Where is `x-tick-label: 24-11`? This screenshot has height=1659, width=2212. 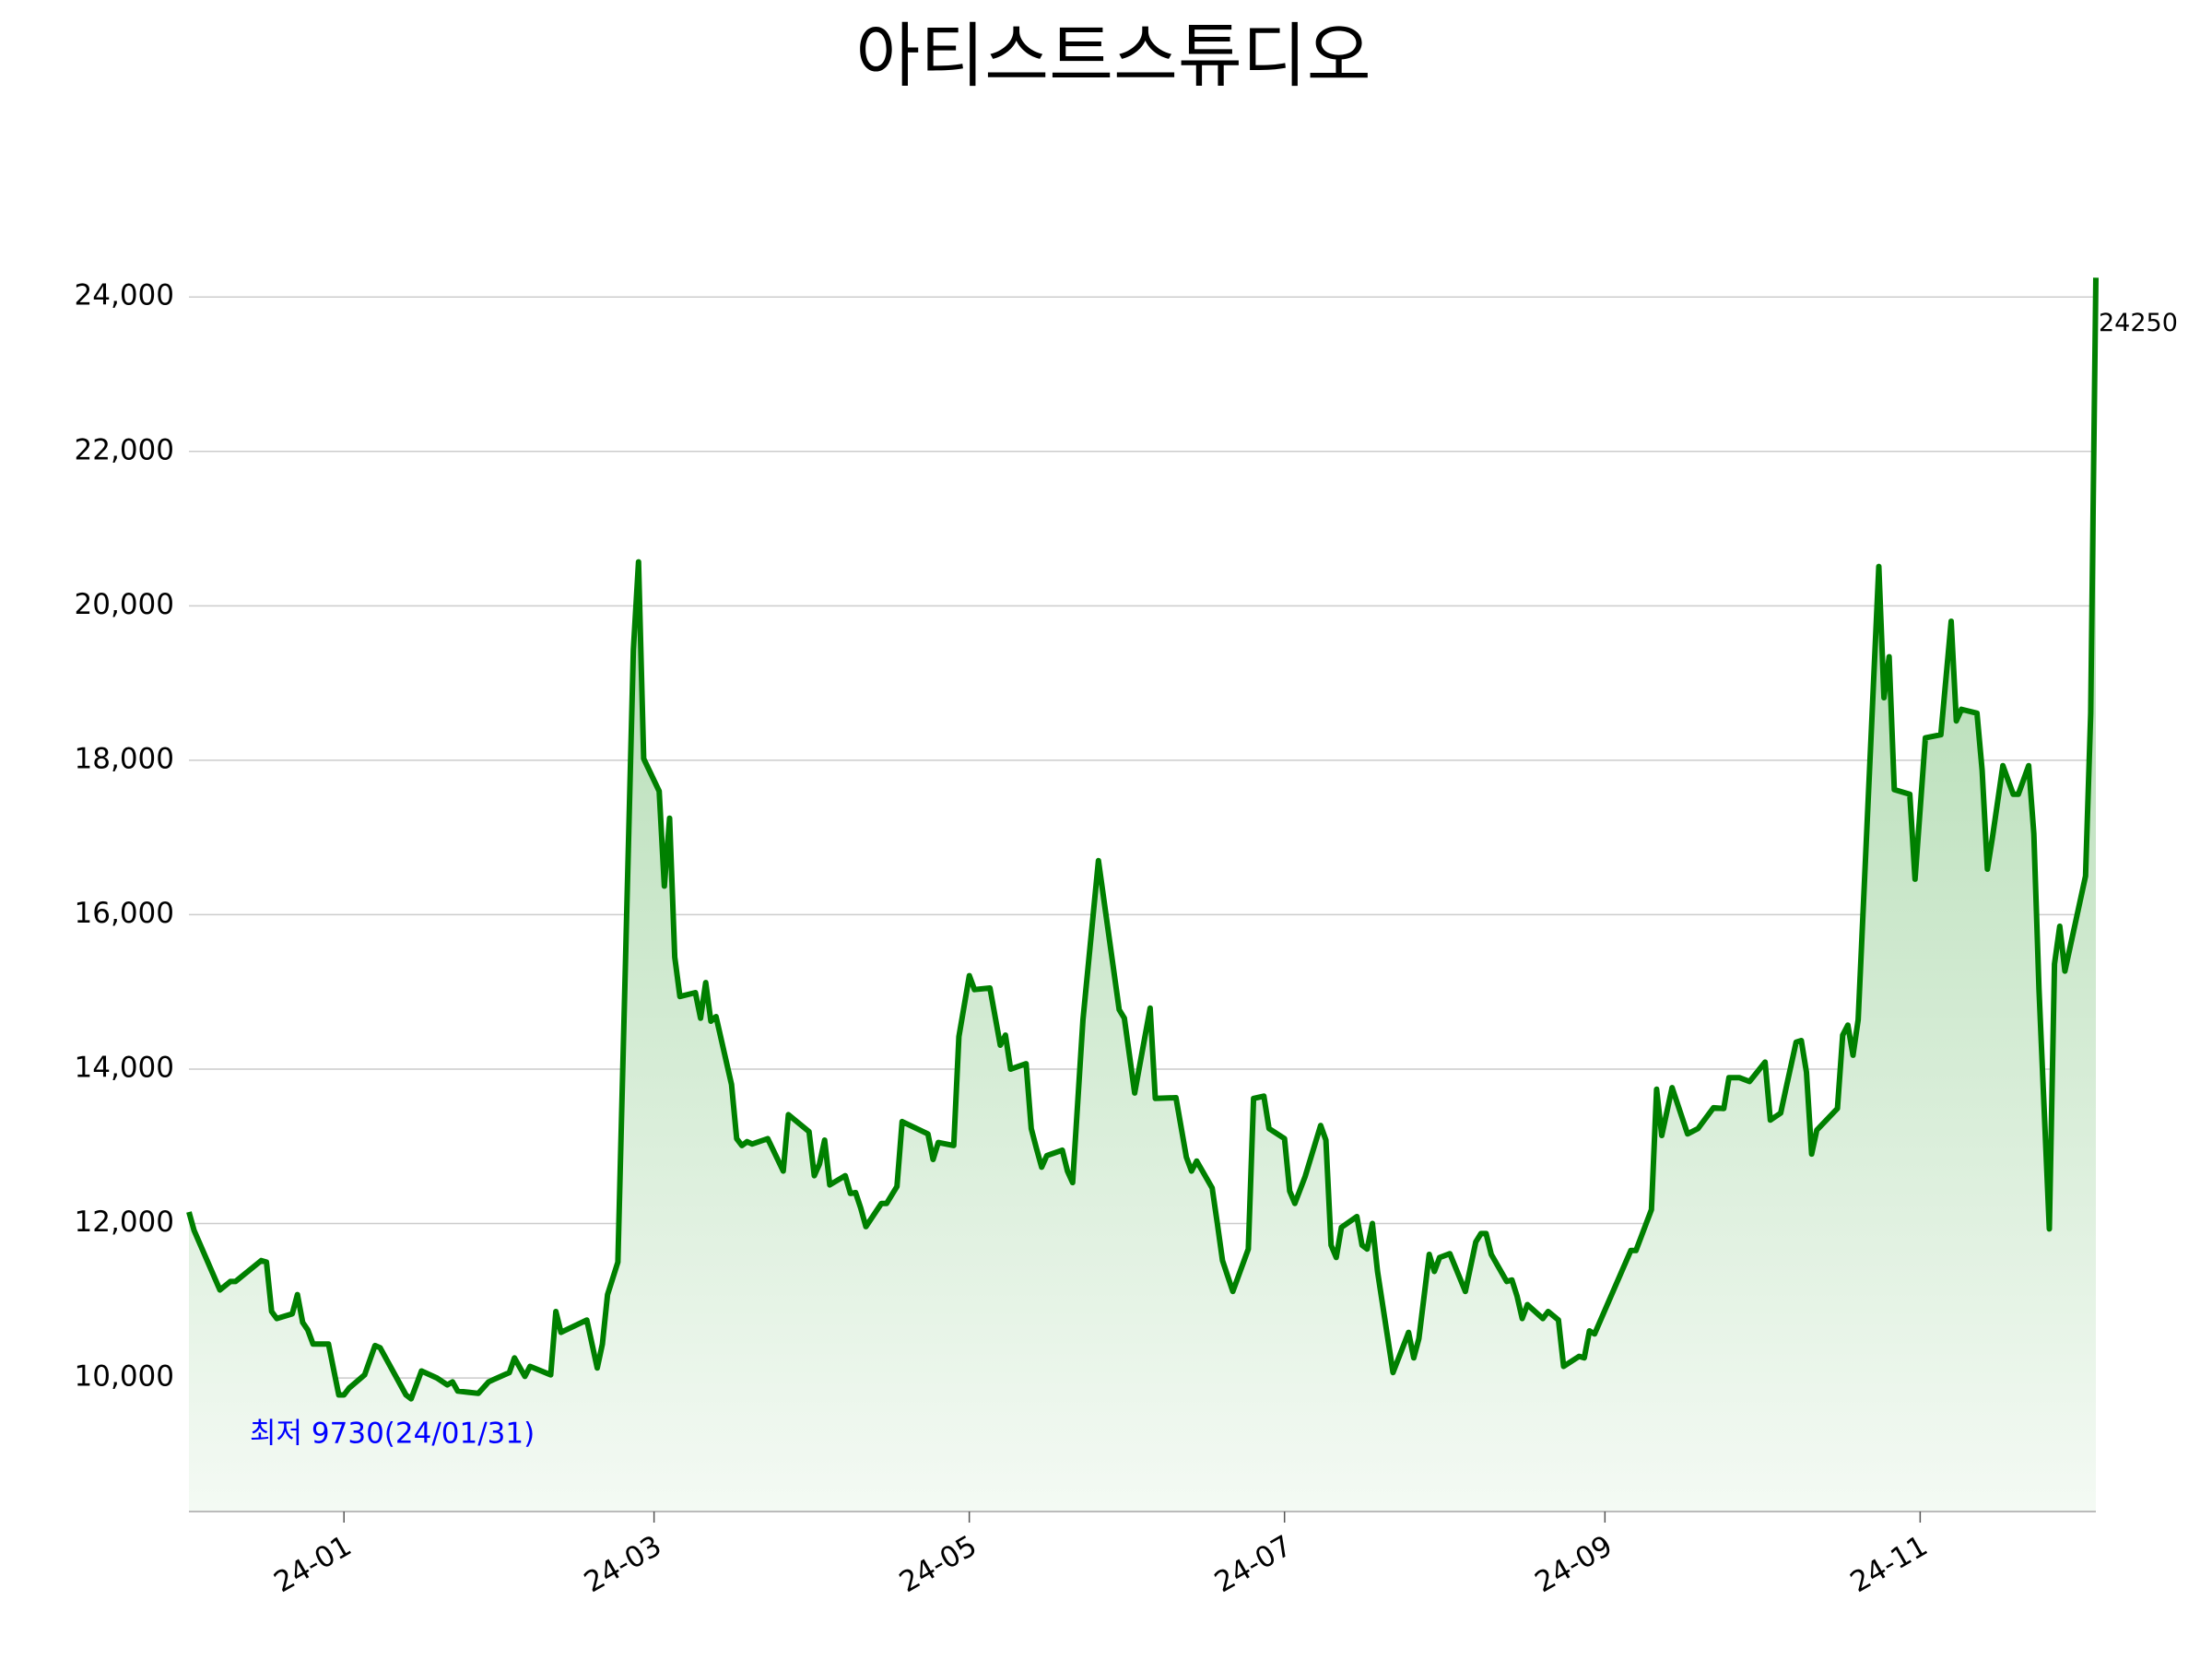
x-tick-label: 24-11 is located at coordinates (1889, 1564).